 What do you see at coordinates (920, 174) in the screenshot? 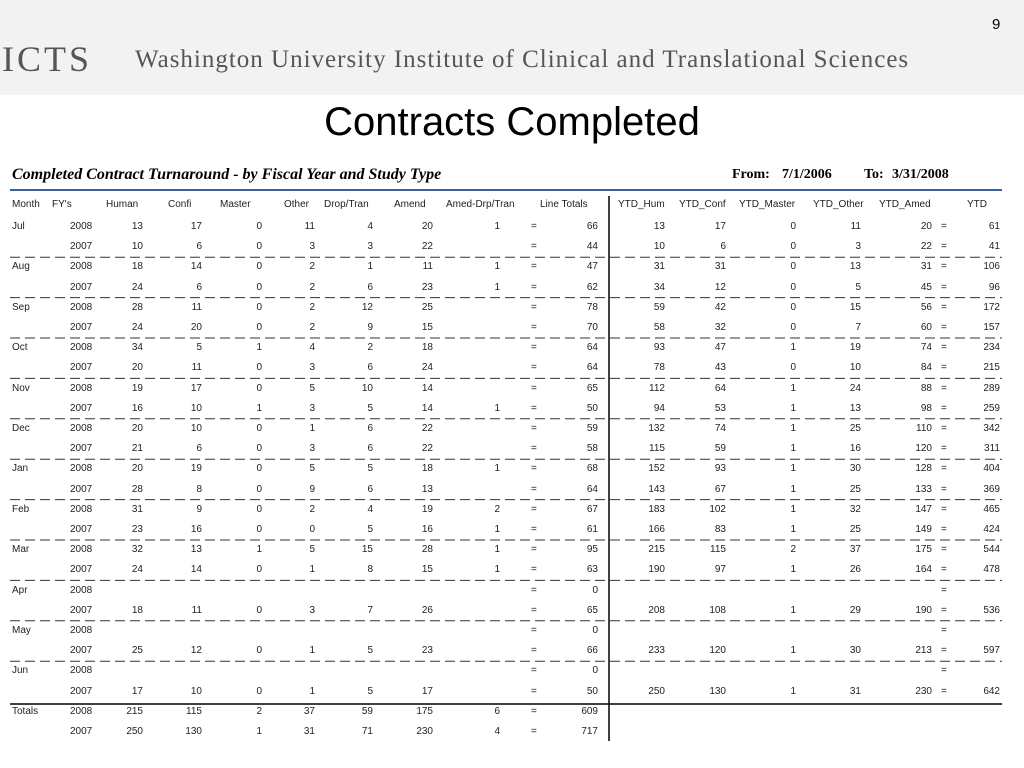
I see `to-date: 3/31/2008` at bounding box center [920, 174].